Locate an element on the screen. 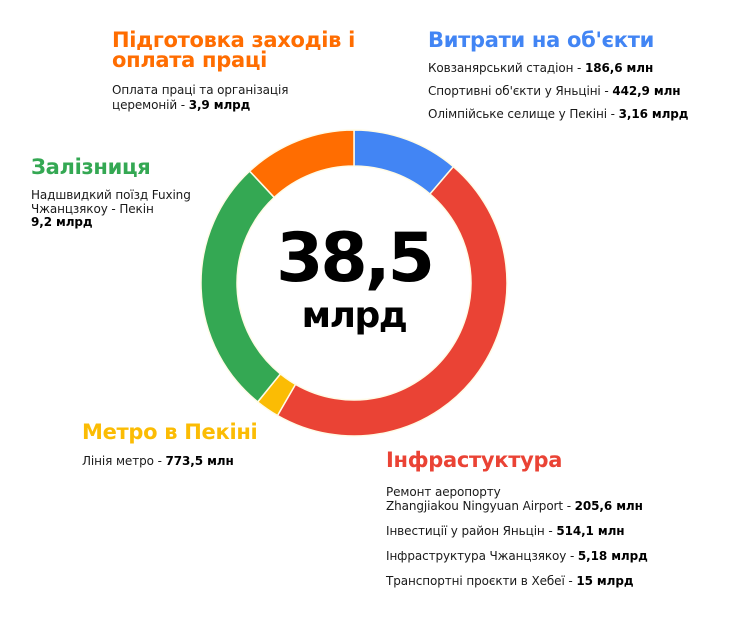 This screenshot has height=629, width=740. legend-metro: Метро в Пекіні Лінія метро - 773,5 млн is located at coordinates (170, 444).